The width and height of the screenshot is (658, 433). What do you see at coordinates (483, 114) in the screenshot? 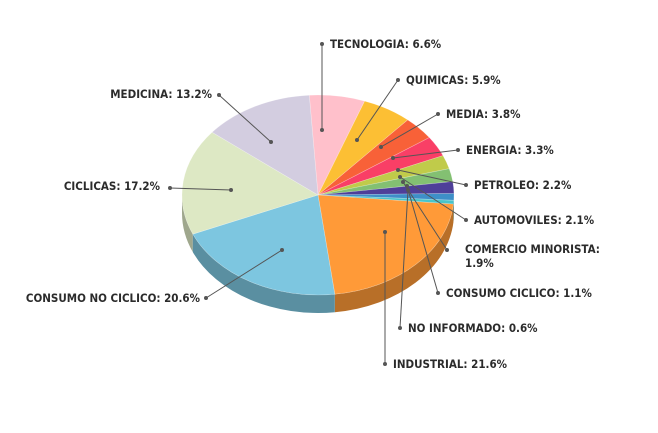
I see `data-label-media: MEDIA: 3.8%` at bounding box center [483, 114].